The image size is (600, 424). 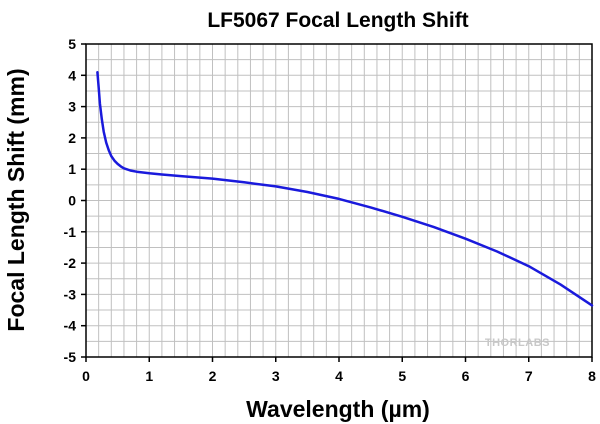 I want to click on x-tick-label: 8, so click(x=592, y=376).